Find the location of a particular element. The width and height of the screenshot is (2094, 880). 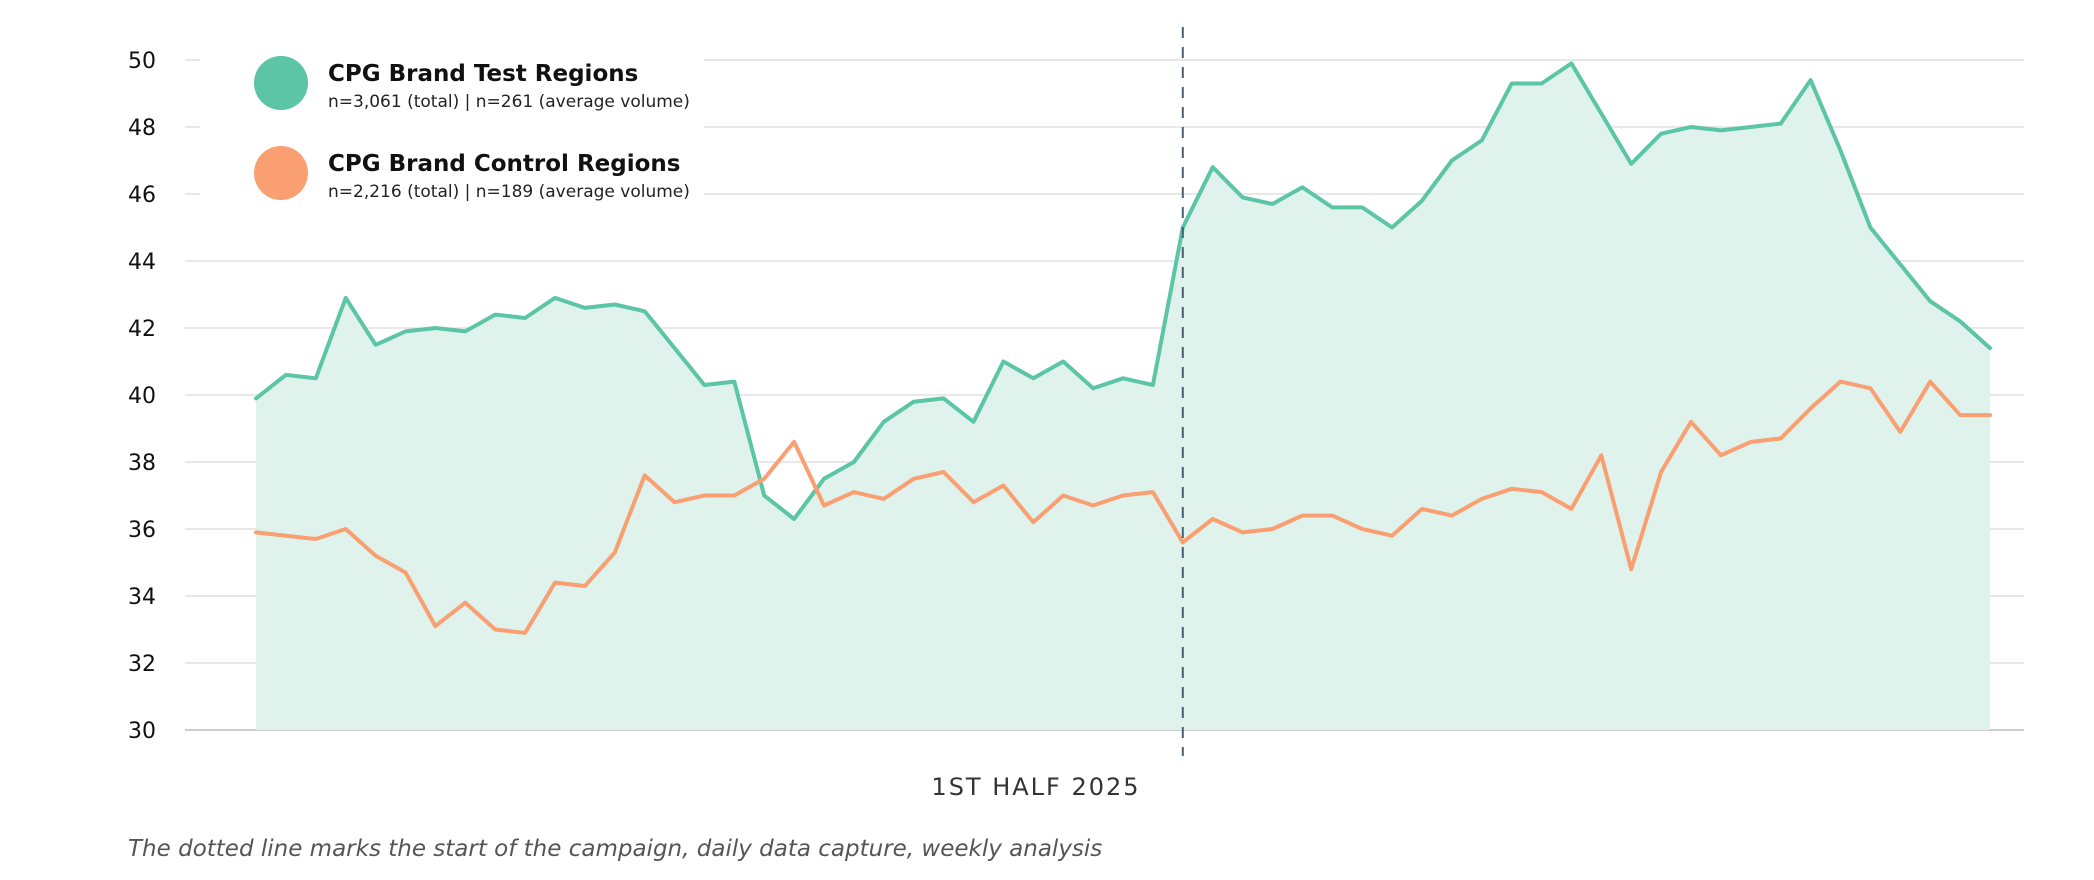

y-tick-label-40: 40 is located at coordinates (142, 396).